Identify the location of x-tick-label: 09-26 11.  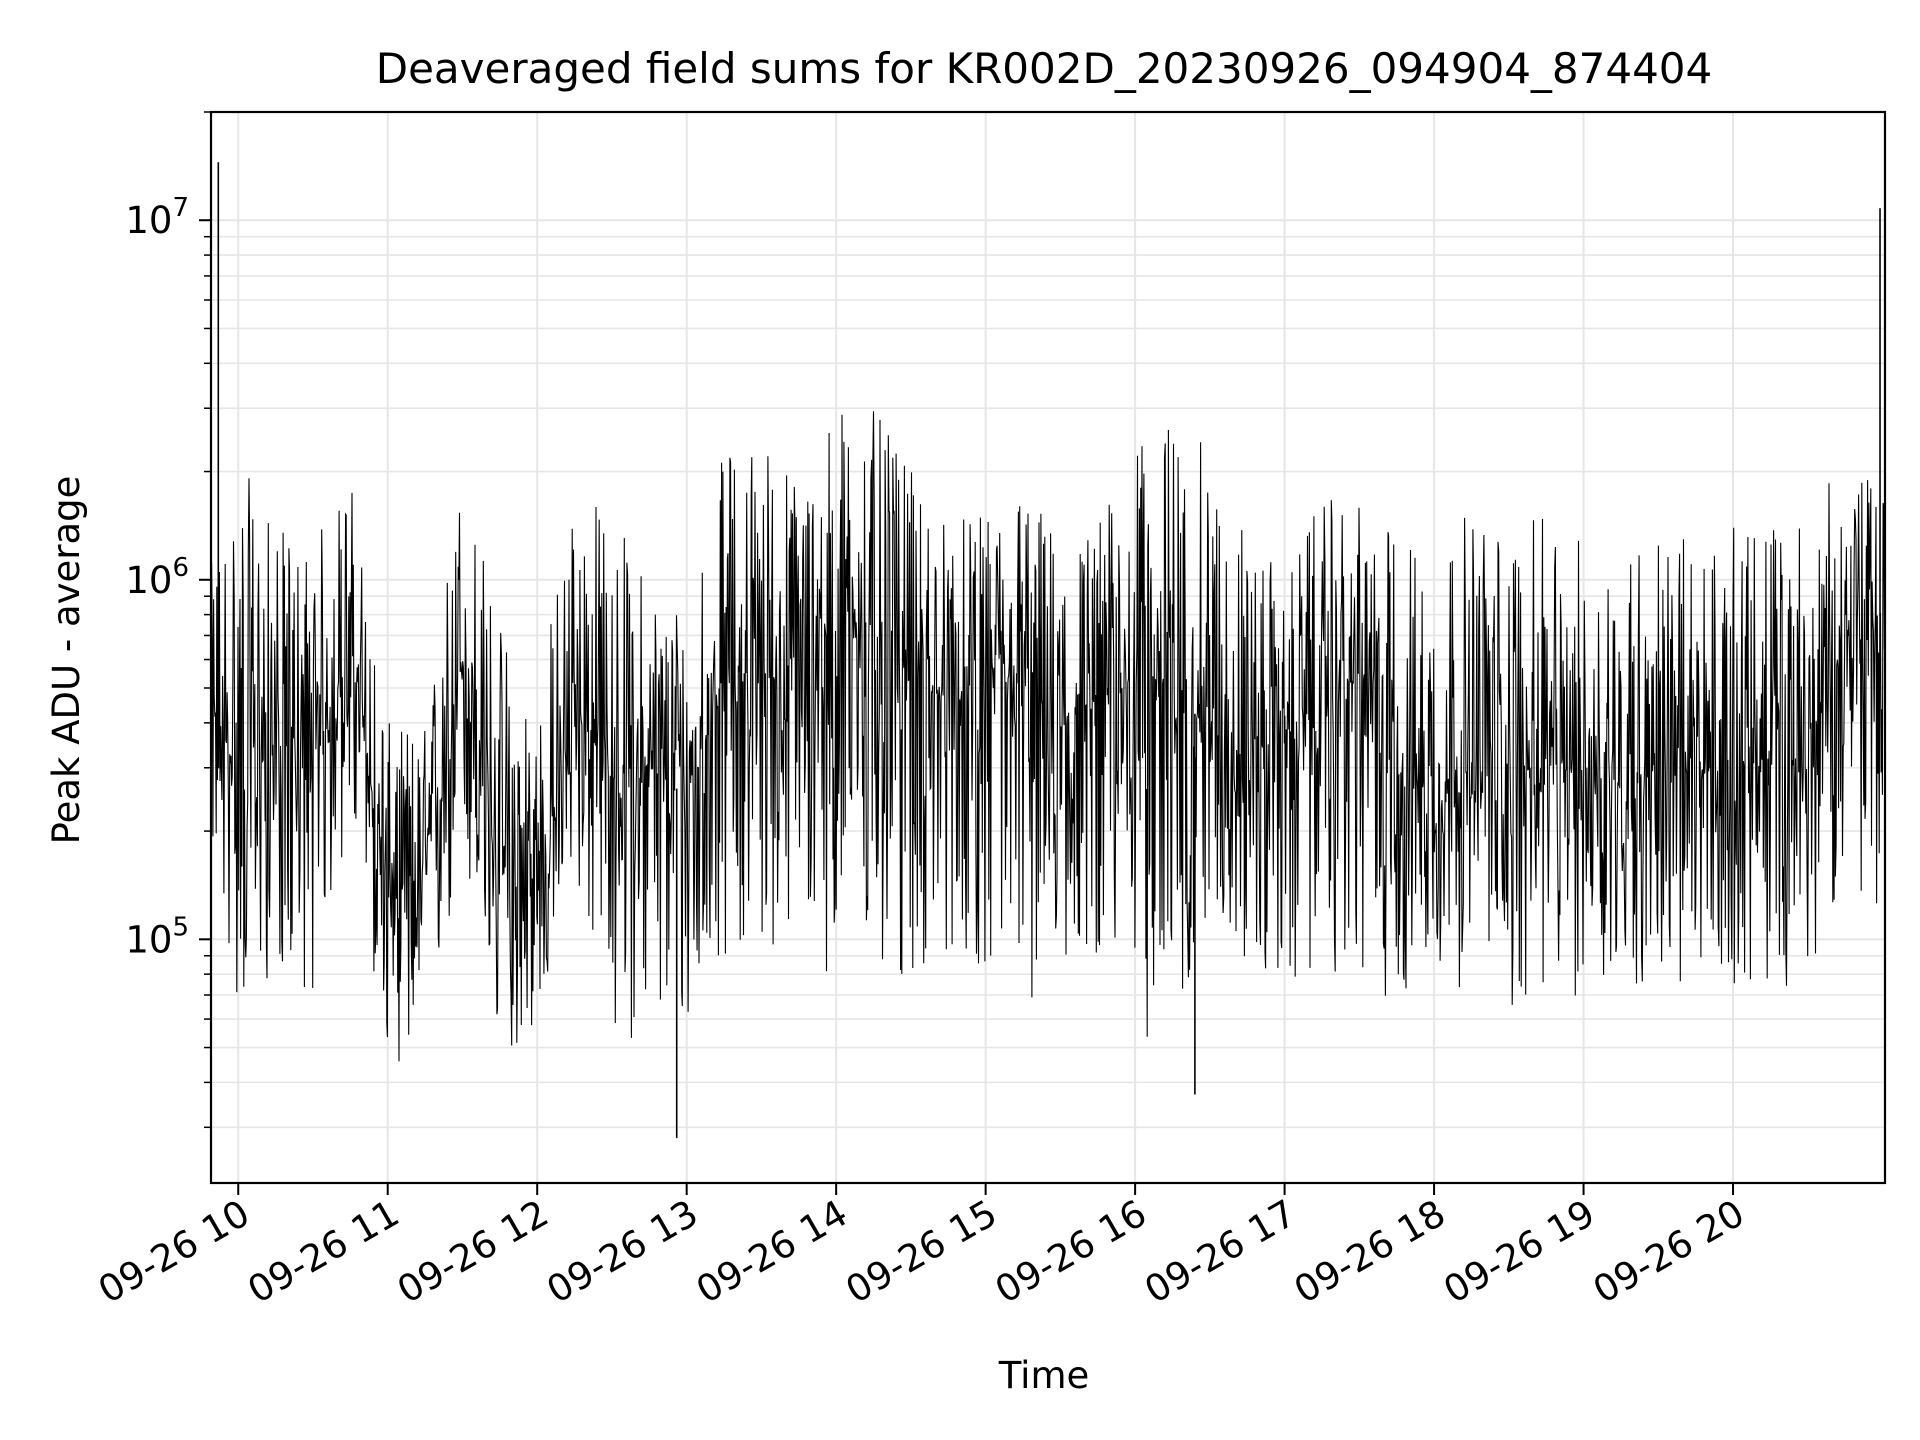
(324, 1252).